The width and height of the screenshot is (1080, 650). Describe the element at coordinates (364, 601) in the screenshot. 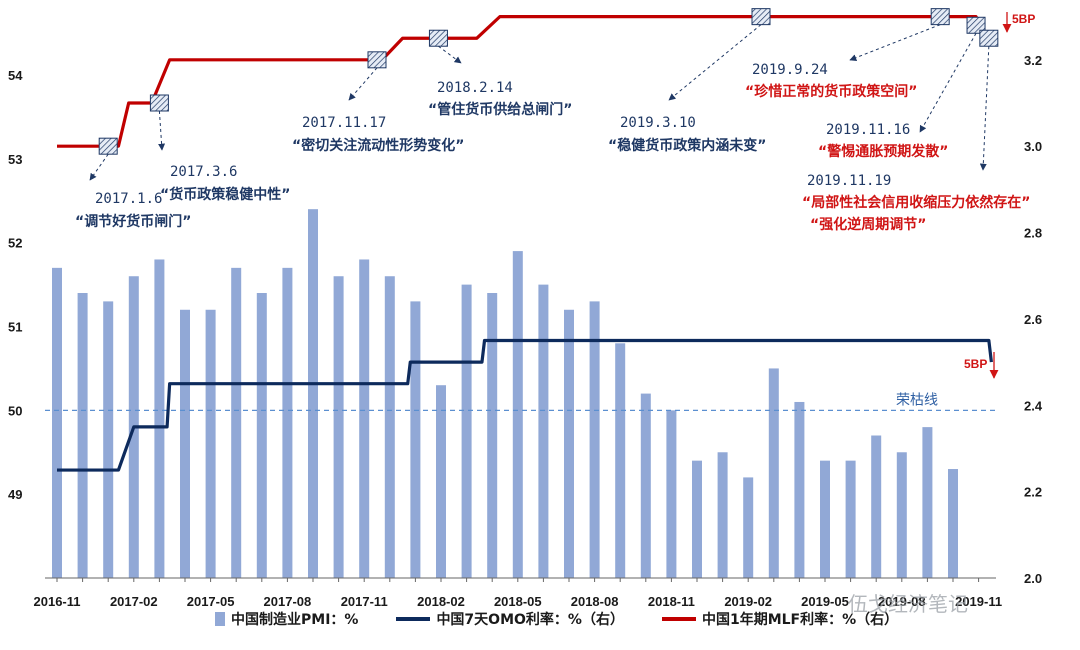

I see `x-tick-label: 2017-11` at that location.